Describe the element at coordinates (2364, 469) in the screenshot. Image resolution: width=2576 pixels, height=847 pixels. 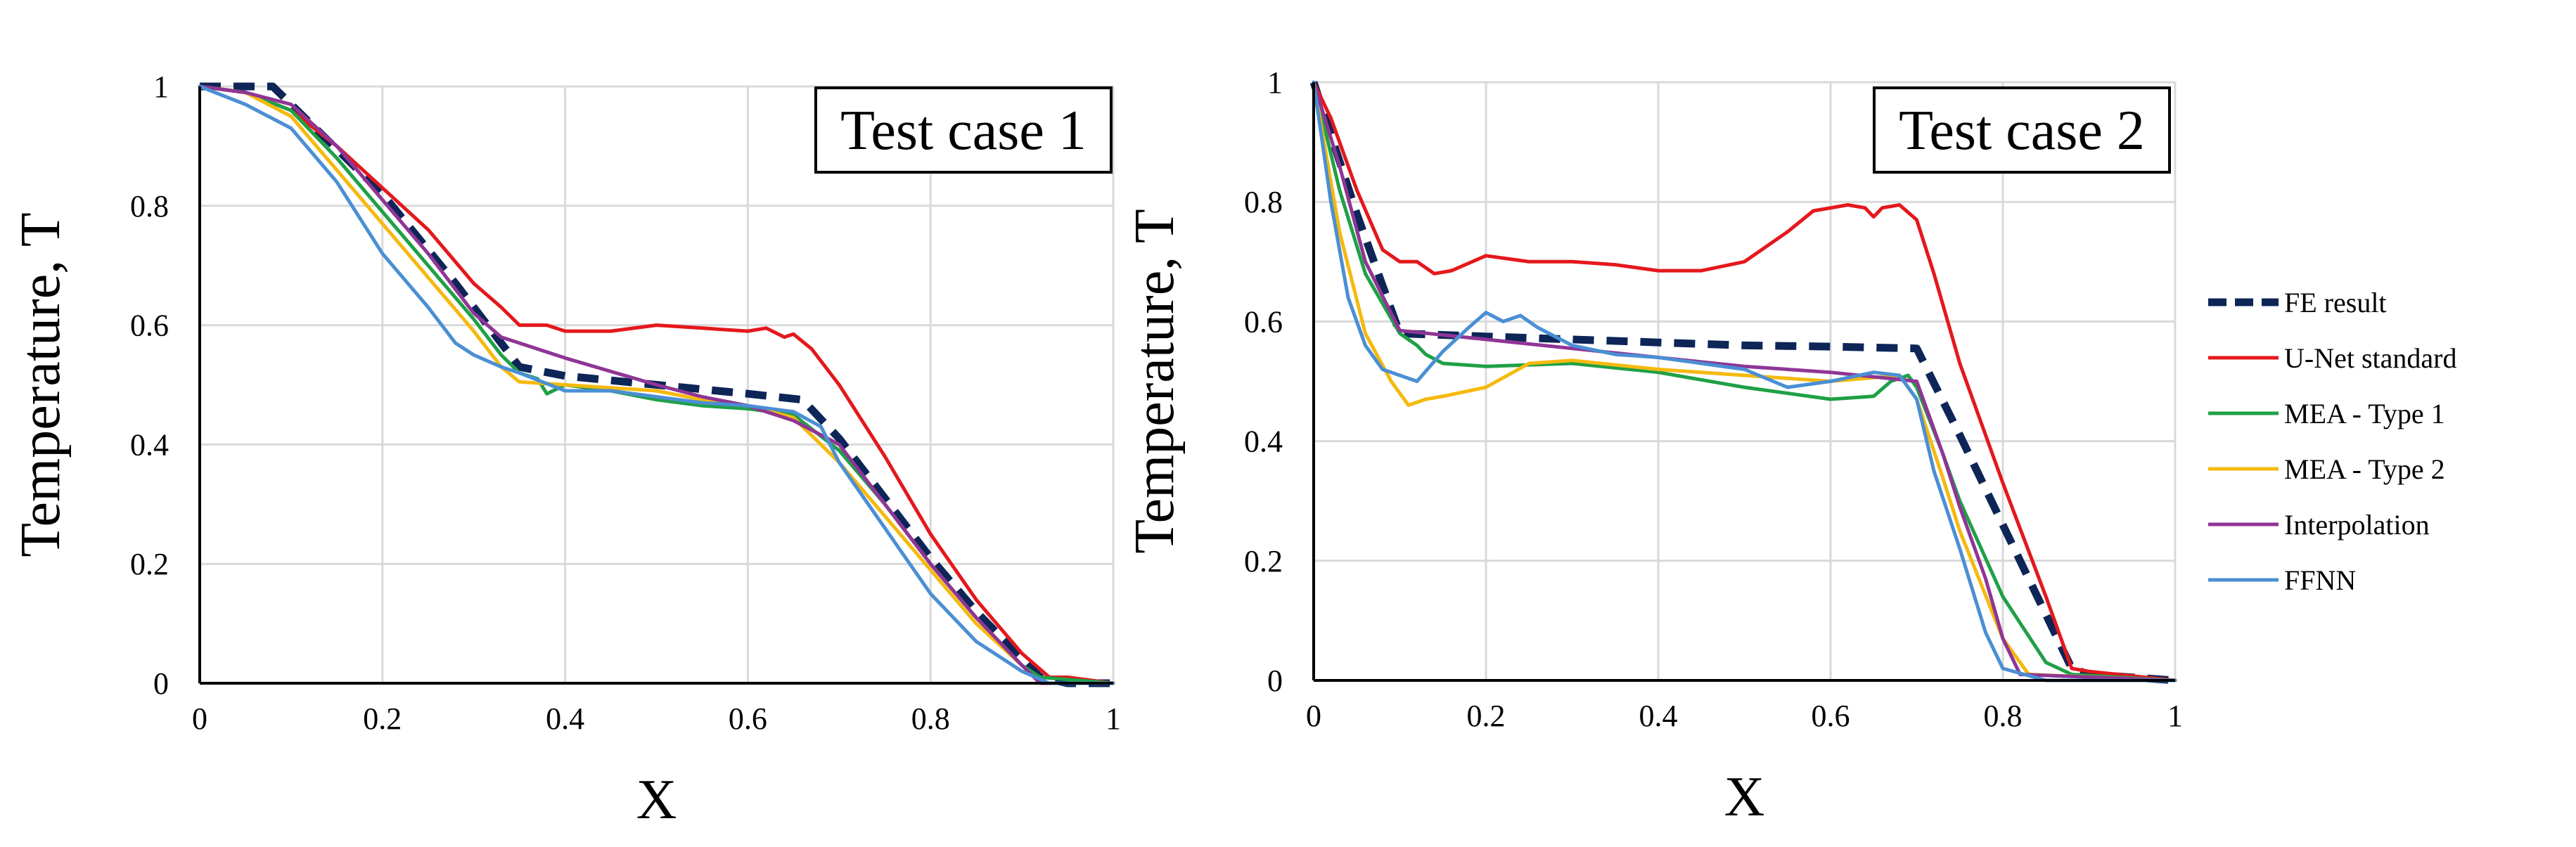
I see `legend-label-mea-type-2: MEA - Type 2` at that location.